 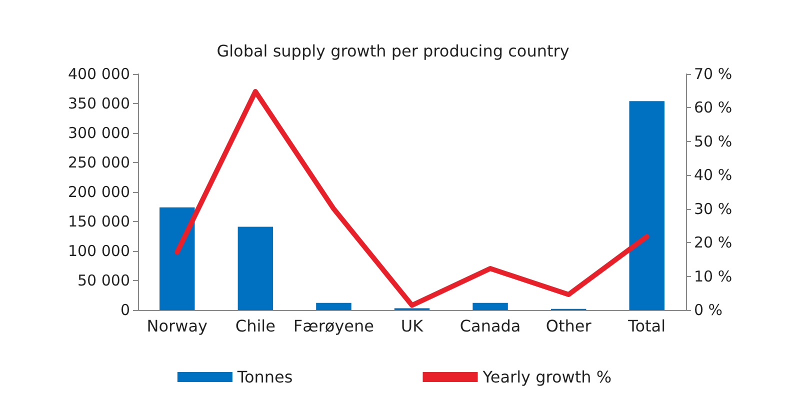 I want to click on y-tick-label: 350 000, so click(x=99, y=103).